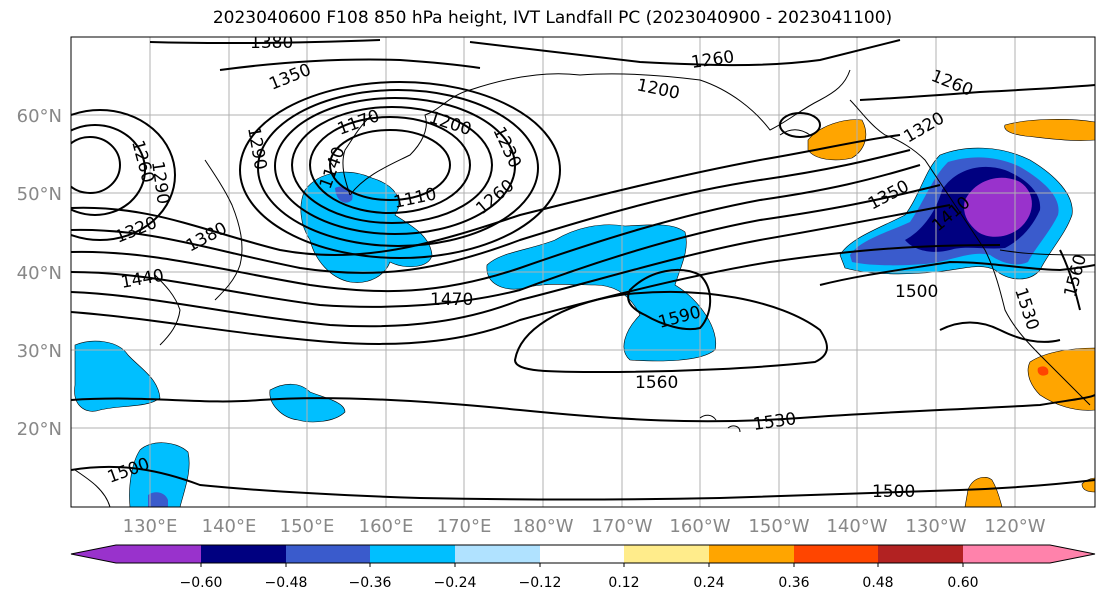 This screenshot has width=1105, height=601. I want to click on ivt-orange-south, so click(983, 492).